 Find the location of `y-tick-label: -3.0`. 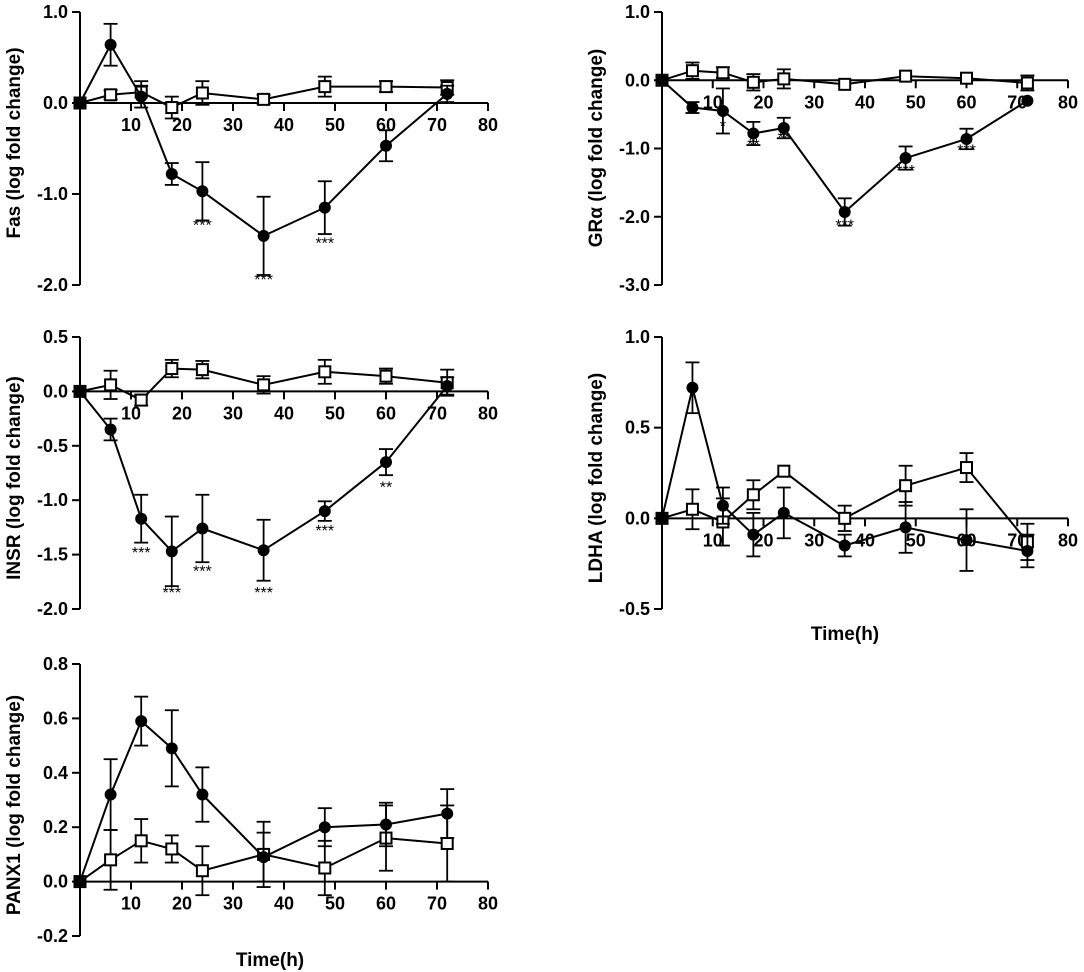

y-tick-label: -3.0 is located at coordinates (634, 285).